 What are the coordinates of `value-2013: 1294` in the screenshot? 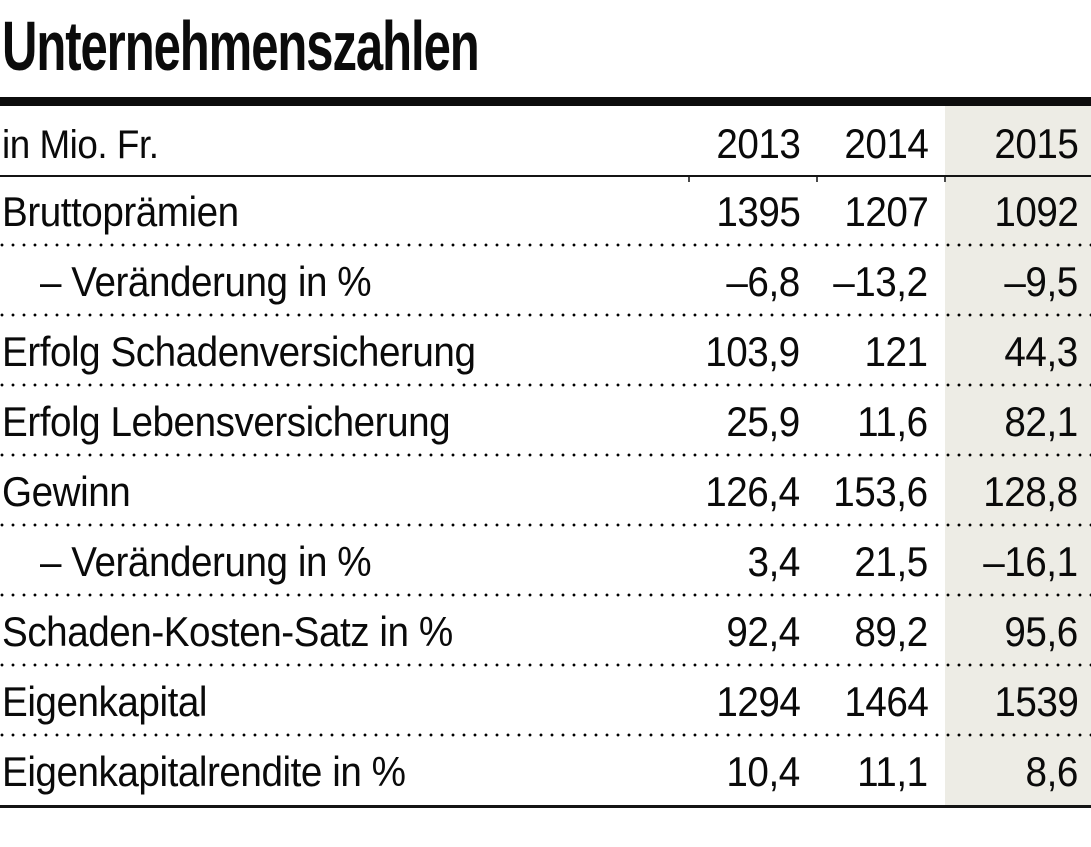 It's located at (758, 701).